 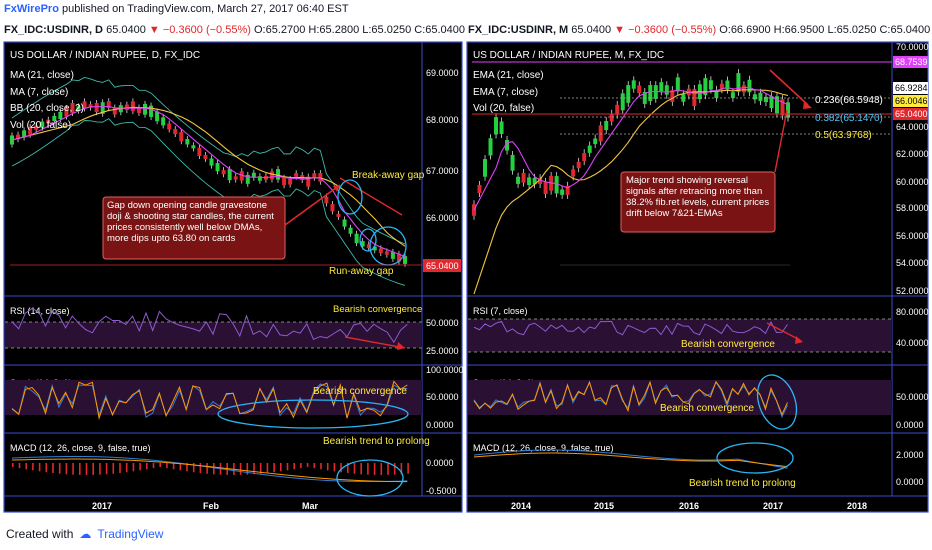 What do you see at coordinates (442, 120) in the screenshot?
I see `left-price-tick: 68.0000` at bounding box center [442, 120].